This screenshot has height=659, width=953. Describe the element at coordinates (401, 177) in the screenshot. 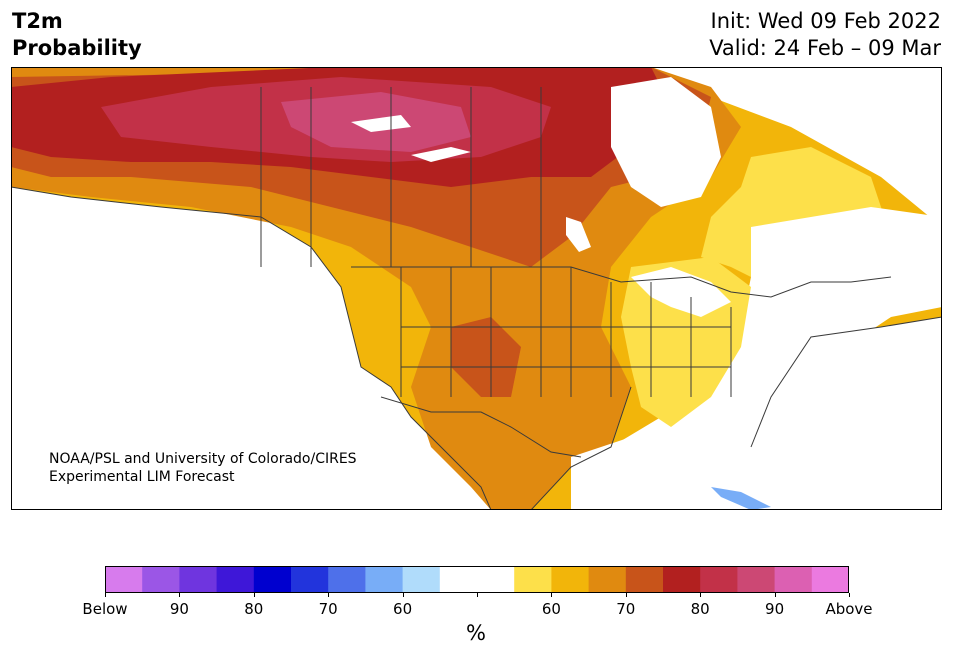

I see `province-lines` at that location.